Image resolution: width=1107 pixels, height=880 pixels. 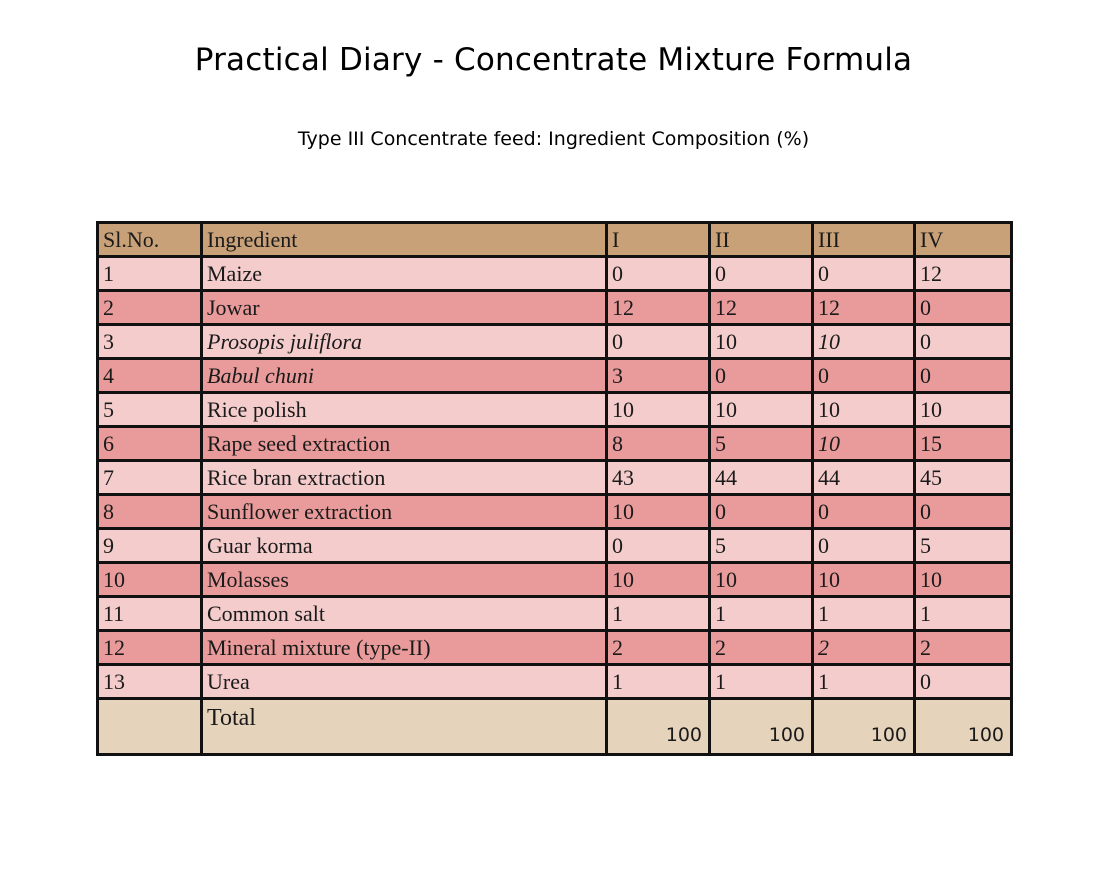 What do you see at coordinates (863, 647) in the screenshot?
I see `cell-formula-iii: 2` at bounding box center [863, 647].